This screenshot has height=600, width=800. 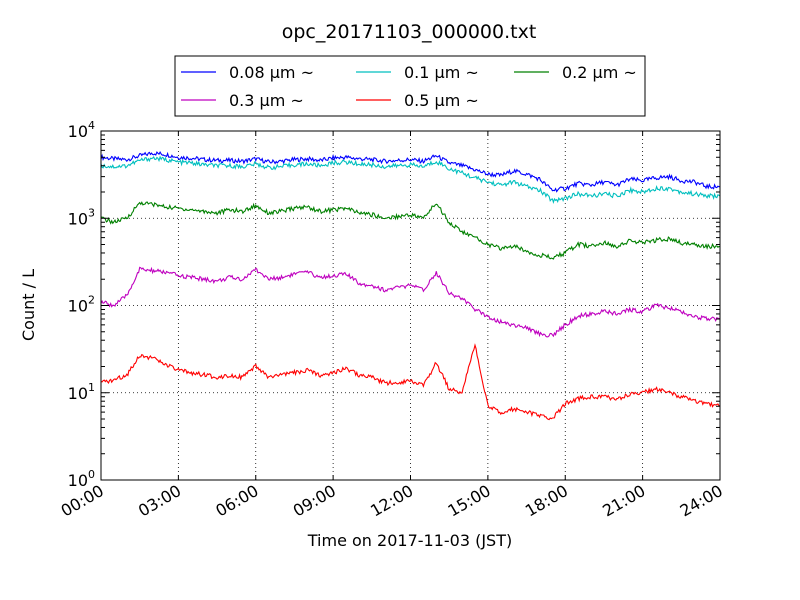 I want to click on x-axis-label: Time on 2017-11-03 (JST), so click(x=409, y=540).